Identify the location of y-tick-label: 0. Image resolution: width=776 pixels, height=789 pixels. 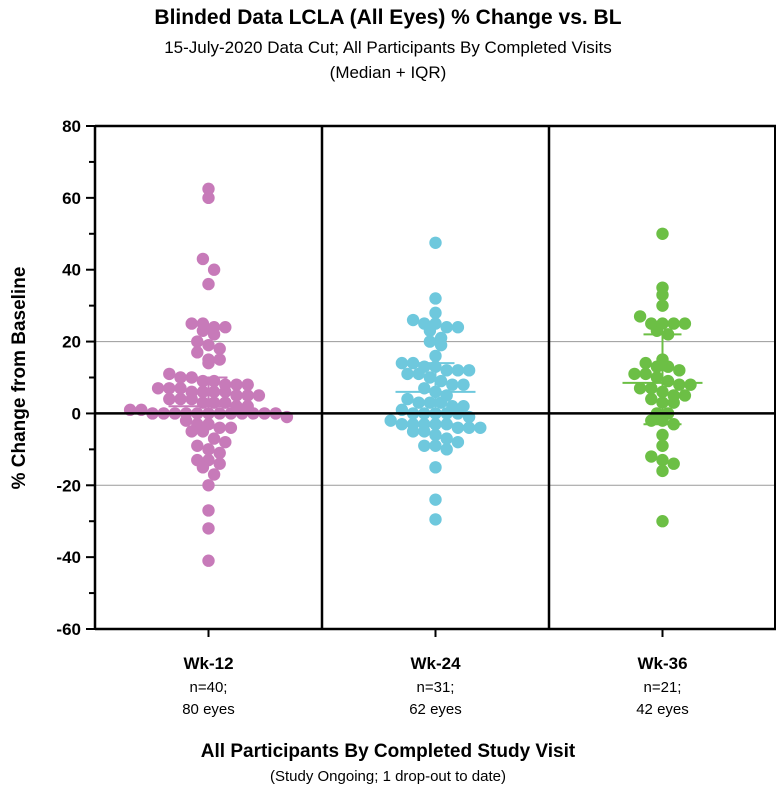
(76, 413).